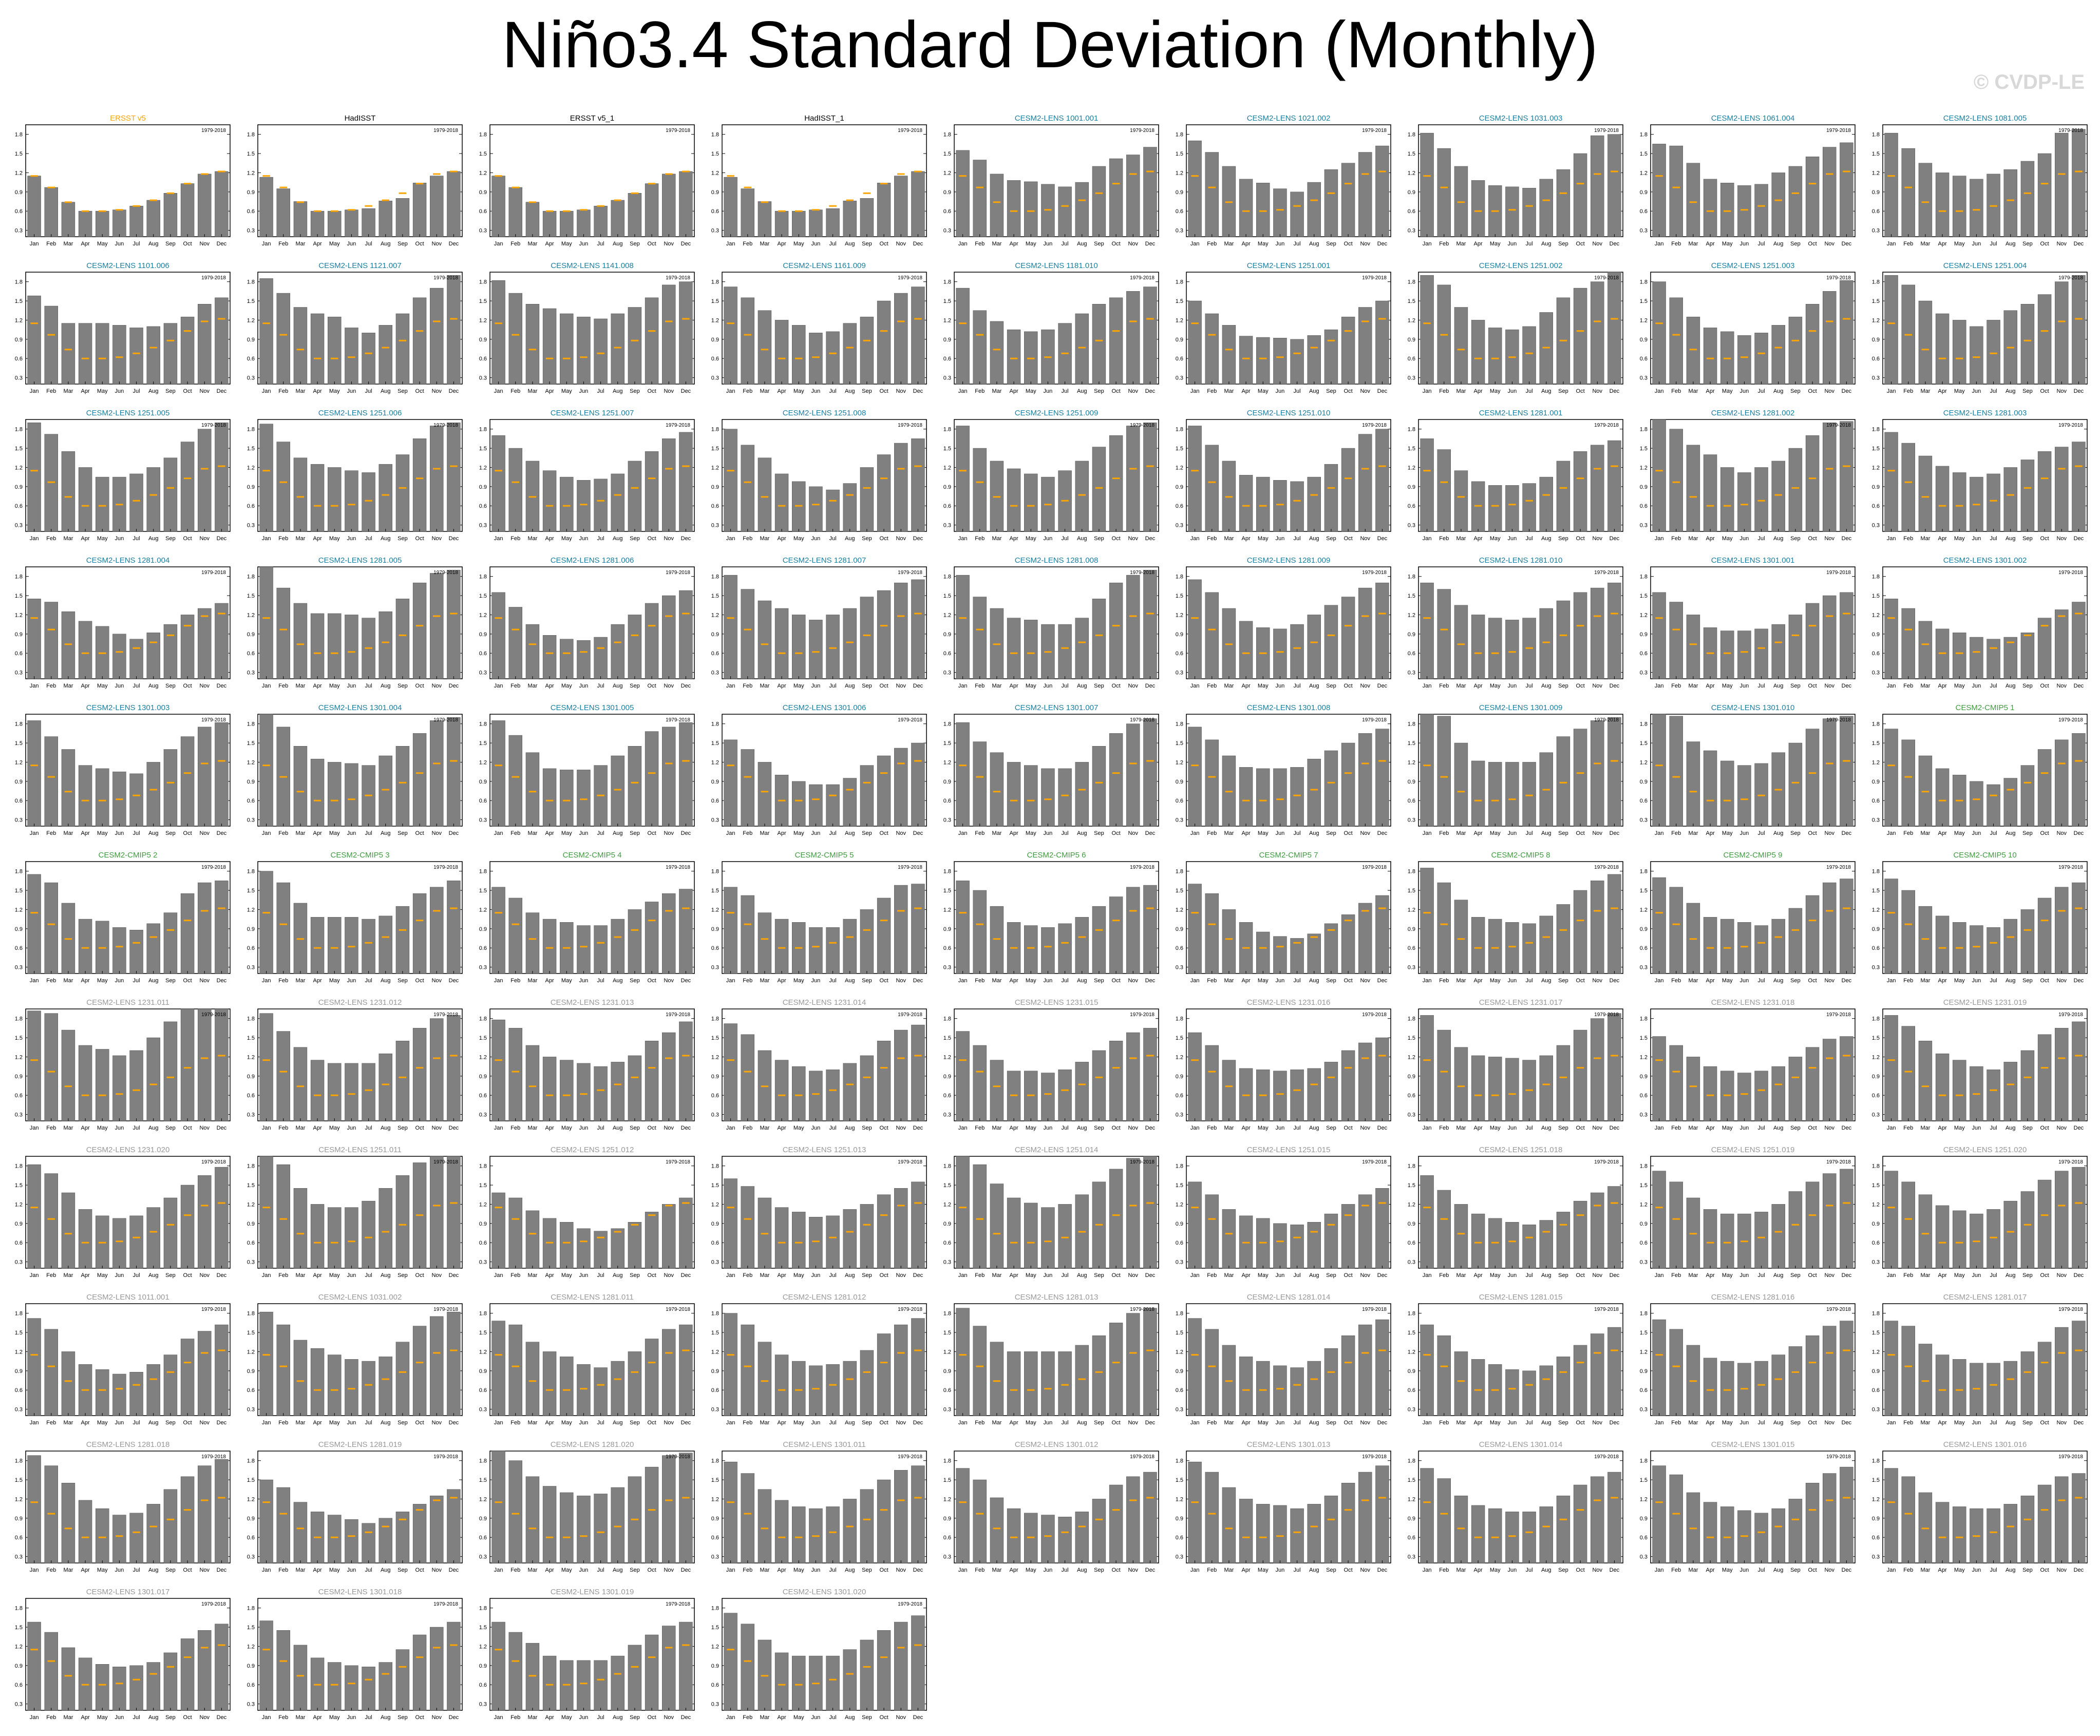 The image size is (2100, 1736). What do you see at coordinates (1563, 539) in the screenshot?
I see `x-tick-label: Sep` at bounding box center [1563, 539].